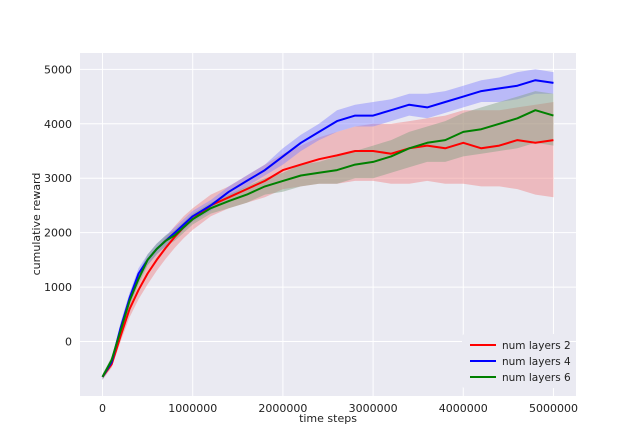  What do you see at coordinates (36, 224) in the screenshot?
I see `y-axis-label: cumulative reward` at bounding box center [36, 224].